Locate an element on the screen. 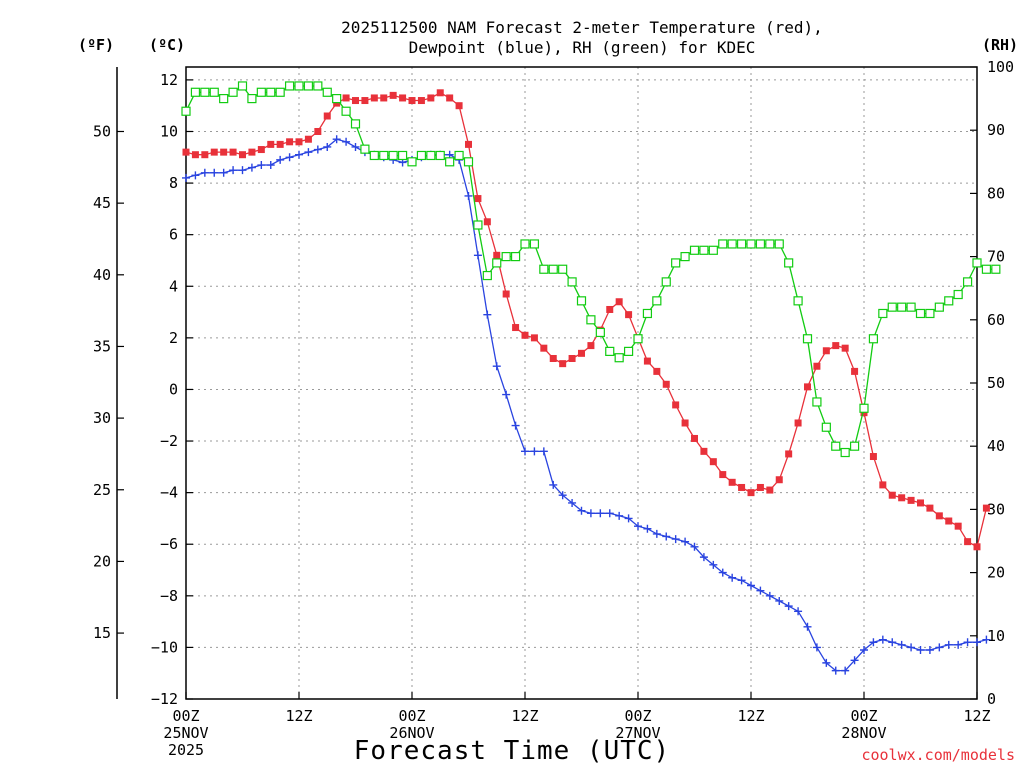 The width and height of the screenshot is (1024, 768). celsius-axis: 12 10 8 6 4 2 0 −2 −4 −6 −8 −10 −12 is located at coordinates (172, 389).